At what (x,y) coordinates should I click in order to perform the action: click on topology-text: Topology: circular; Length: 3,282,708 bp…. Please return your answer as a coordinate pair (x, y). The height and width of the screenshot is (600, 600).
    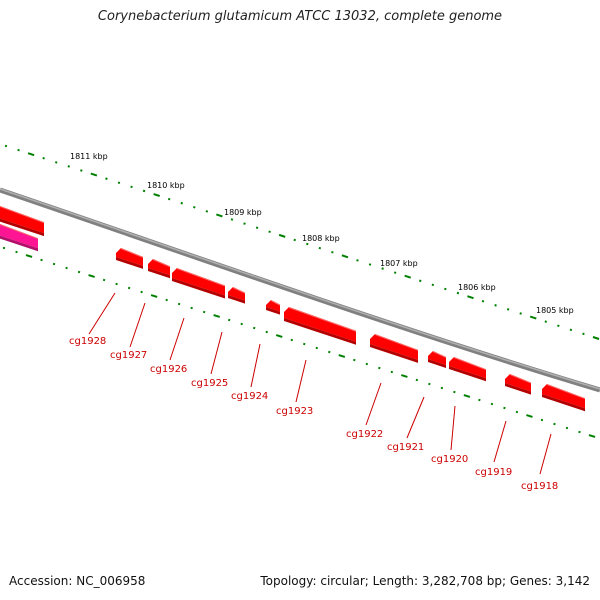
    Looking at the image, I should click on (425, 581).